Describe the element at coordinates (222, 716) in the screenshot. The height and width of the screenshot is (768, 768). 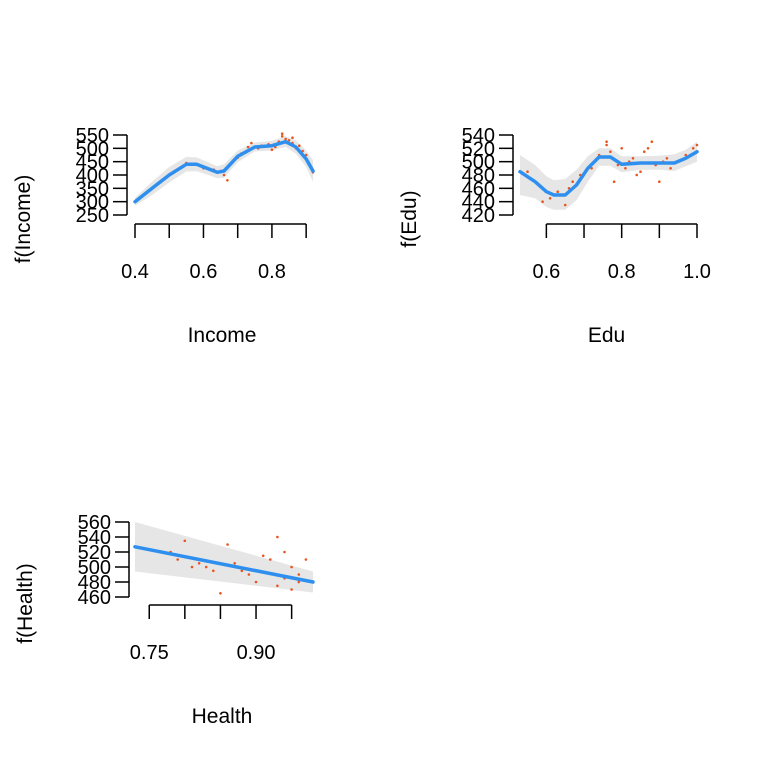
I see `x-axis-title: Health` at that location.